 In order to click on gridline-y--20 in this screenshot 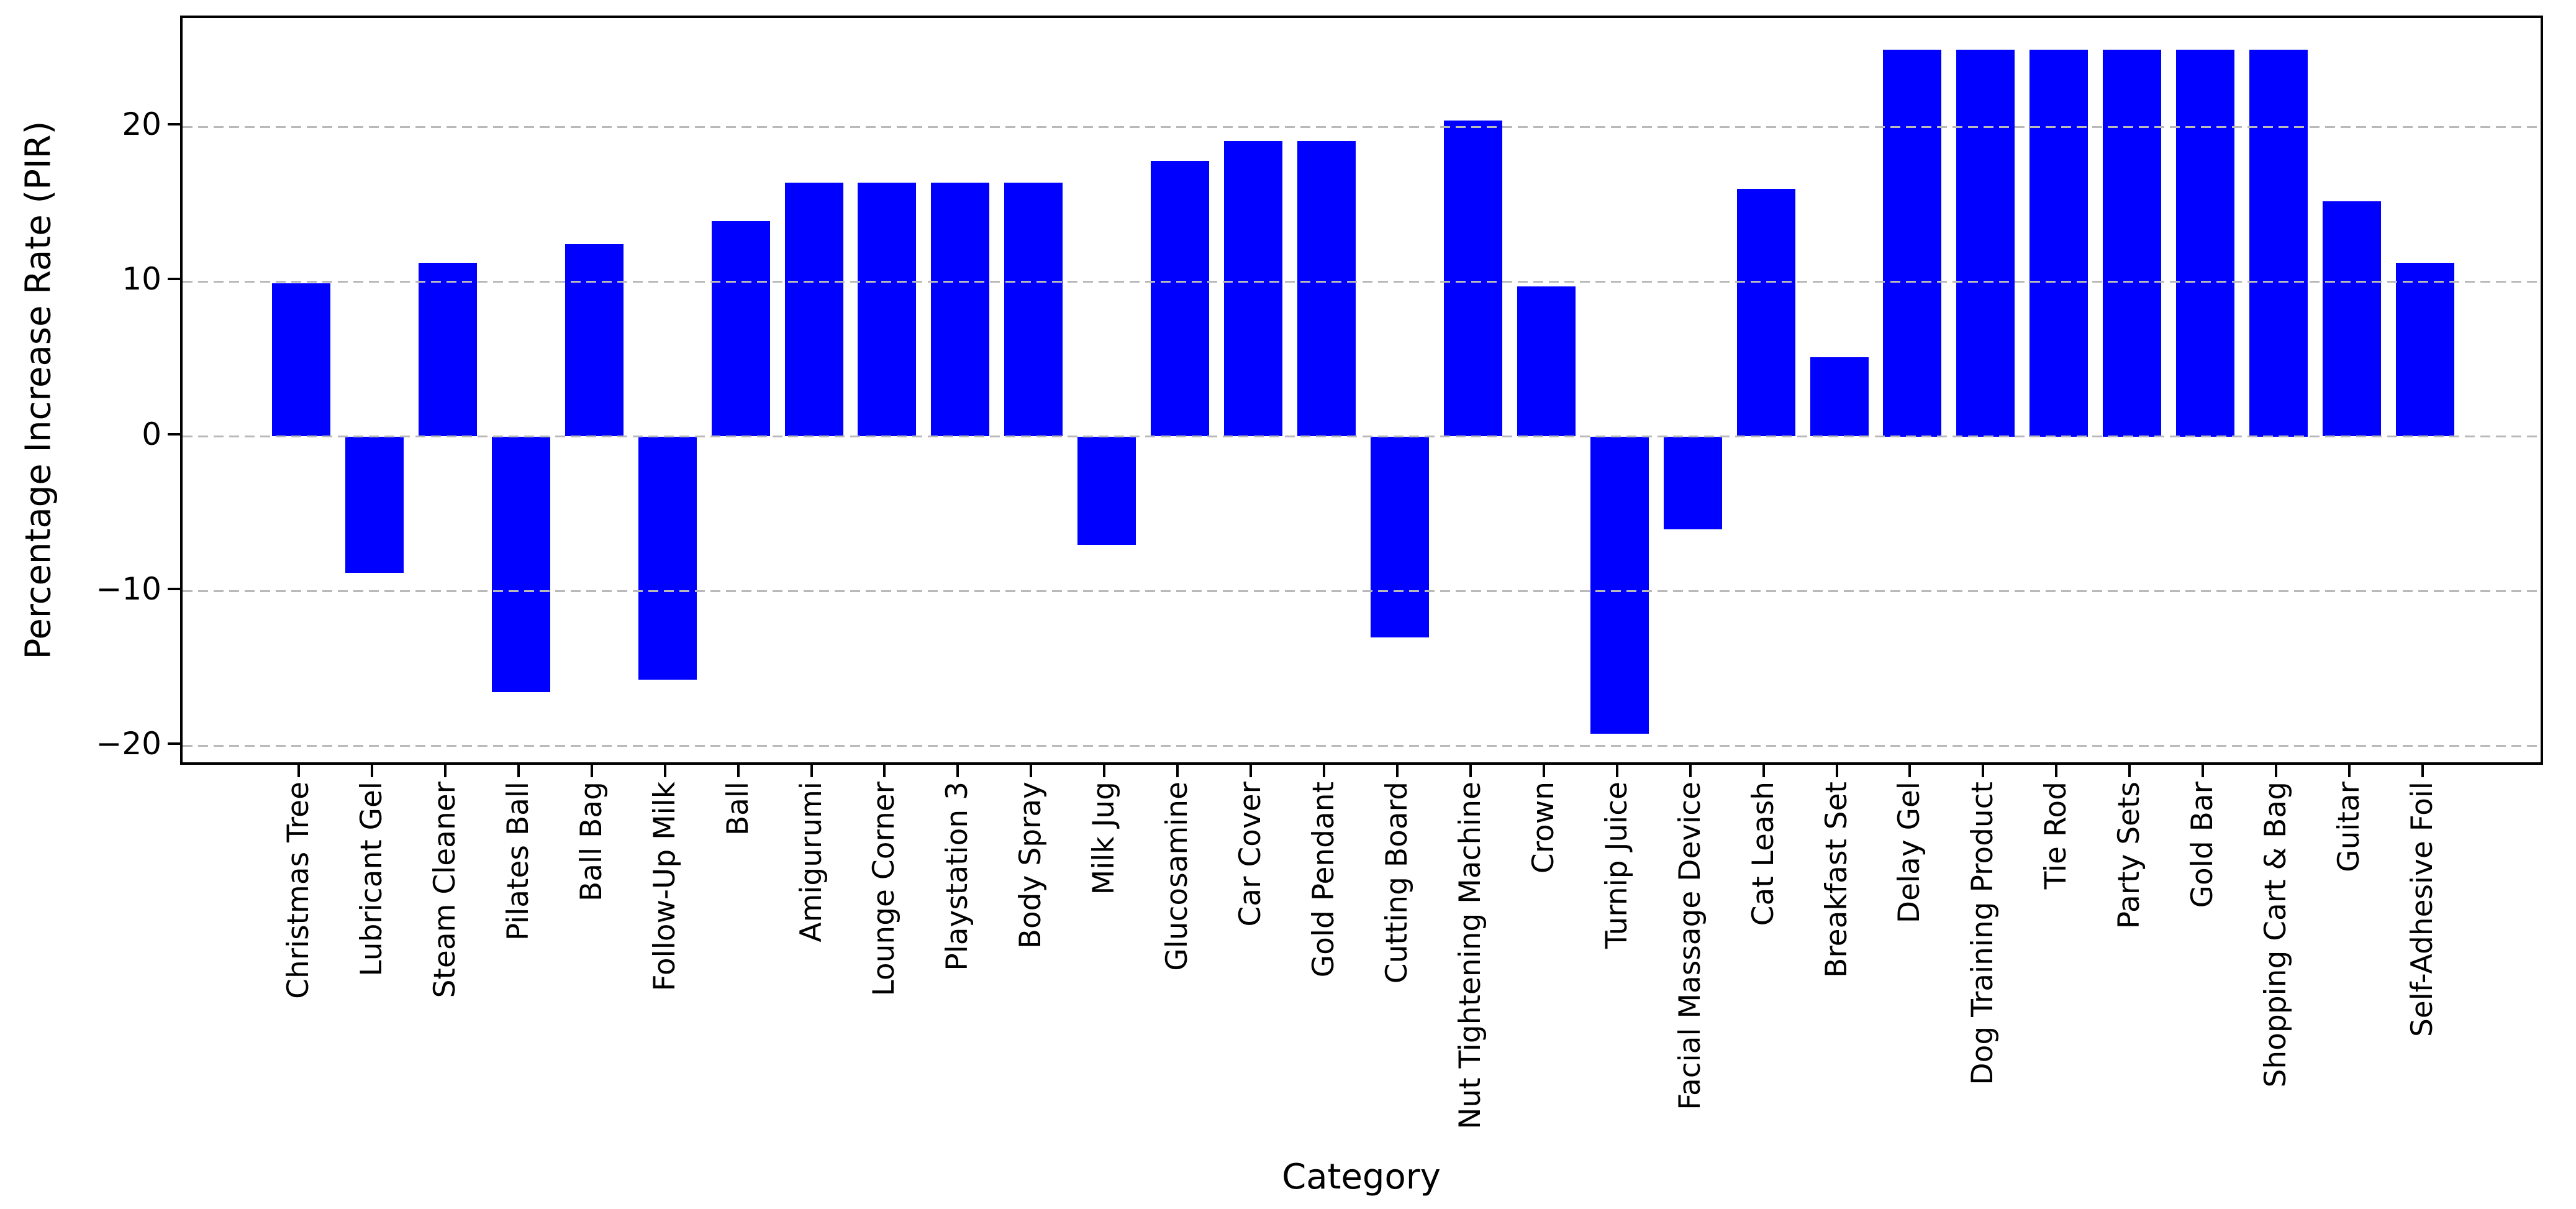, I will do `click(1362, 746)`.